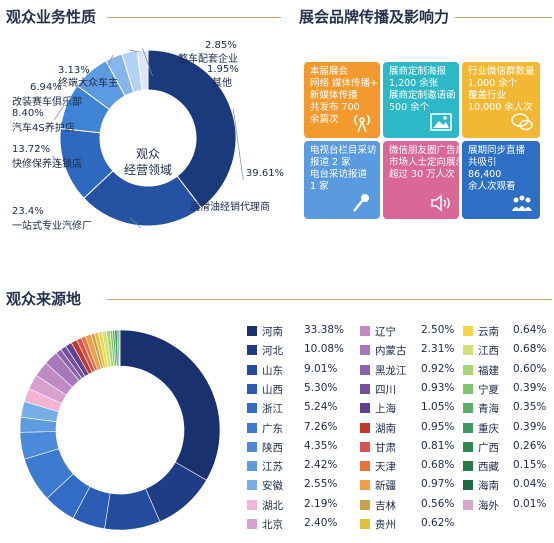  I want to click on legend-item: 江苏 2.42%, so click(297, 466).